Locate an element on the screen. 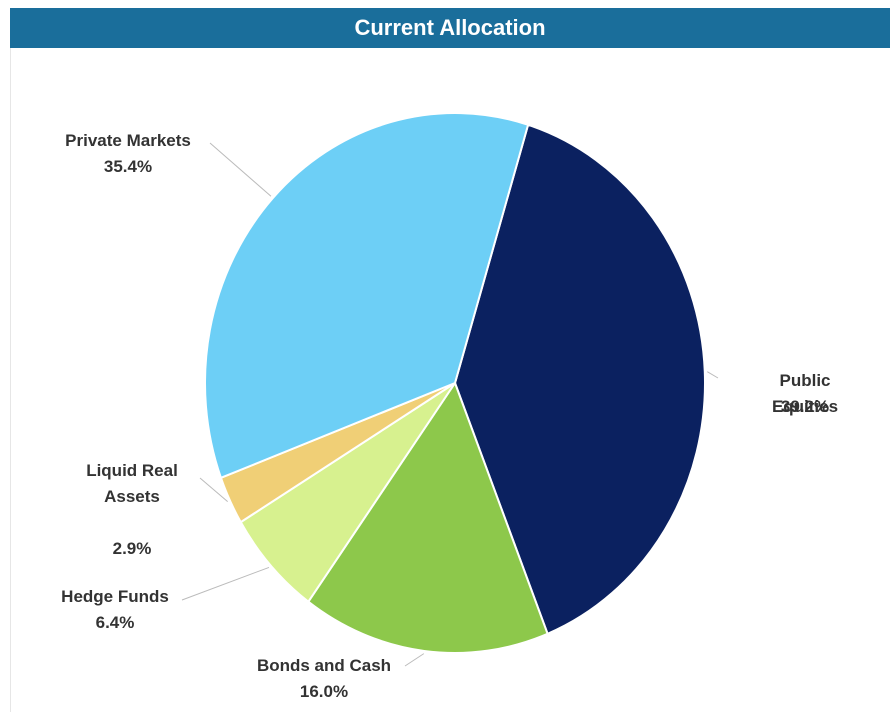  slice-label: Public Equities is located at coordinates (805, 393).